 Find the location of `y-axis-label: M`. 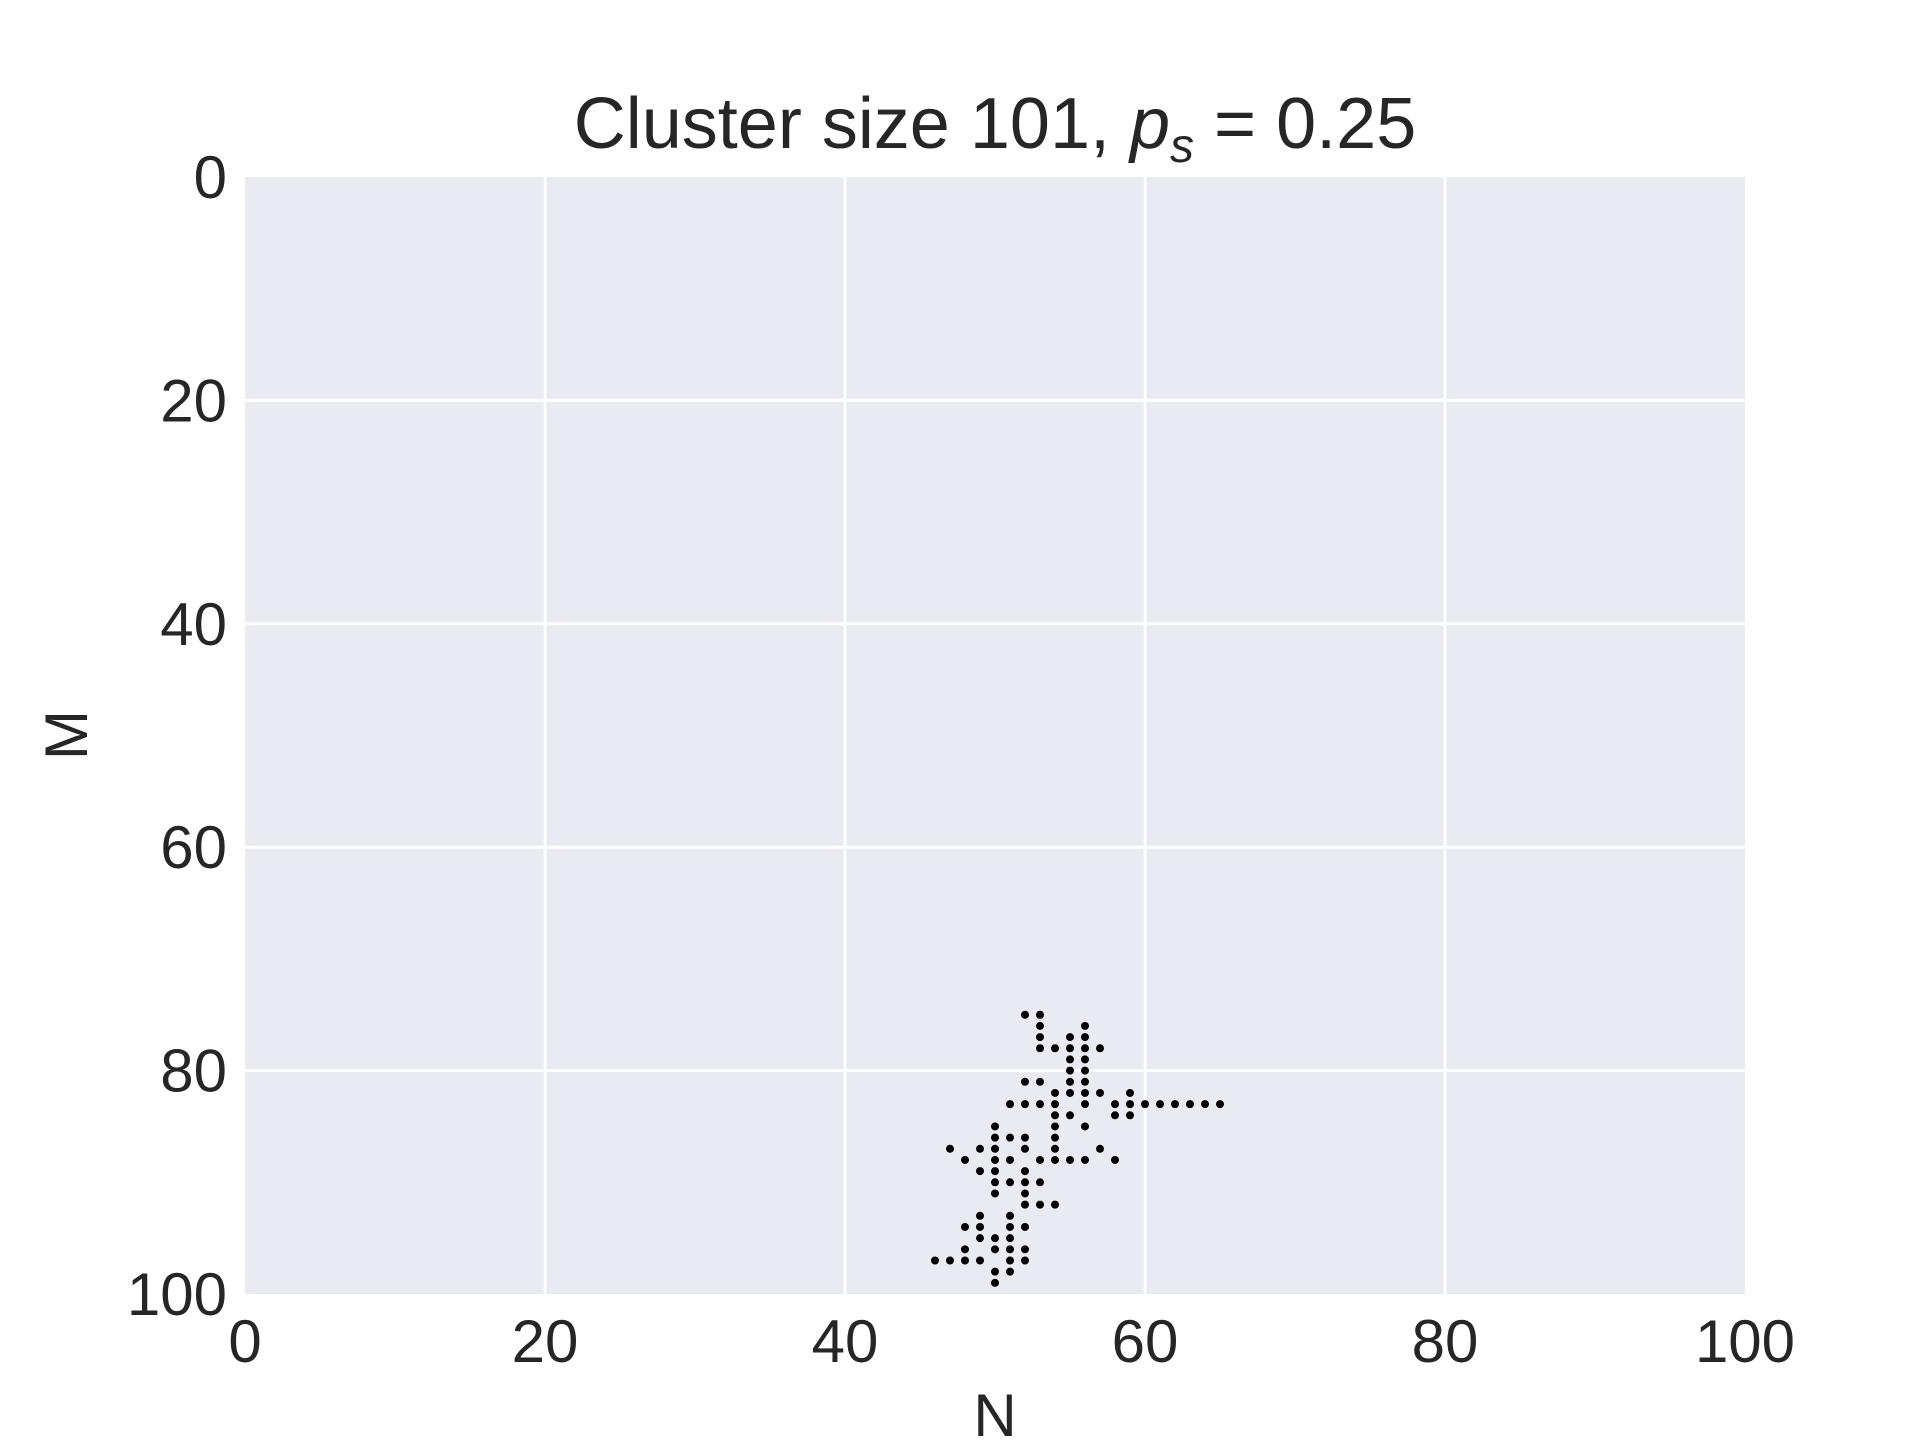

y-axis-label: M is located at coordinates (66, 735).